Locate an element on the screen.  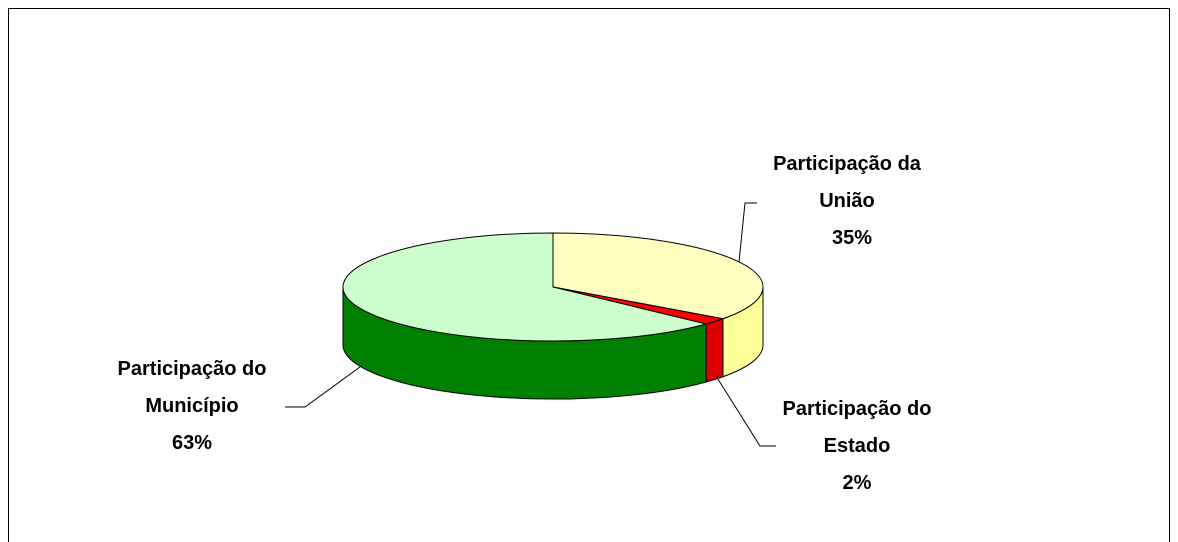
category-label: Participação do Município is located at coordinates (192, 387).